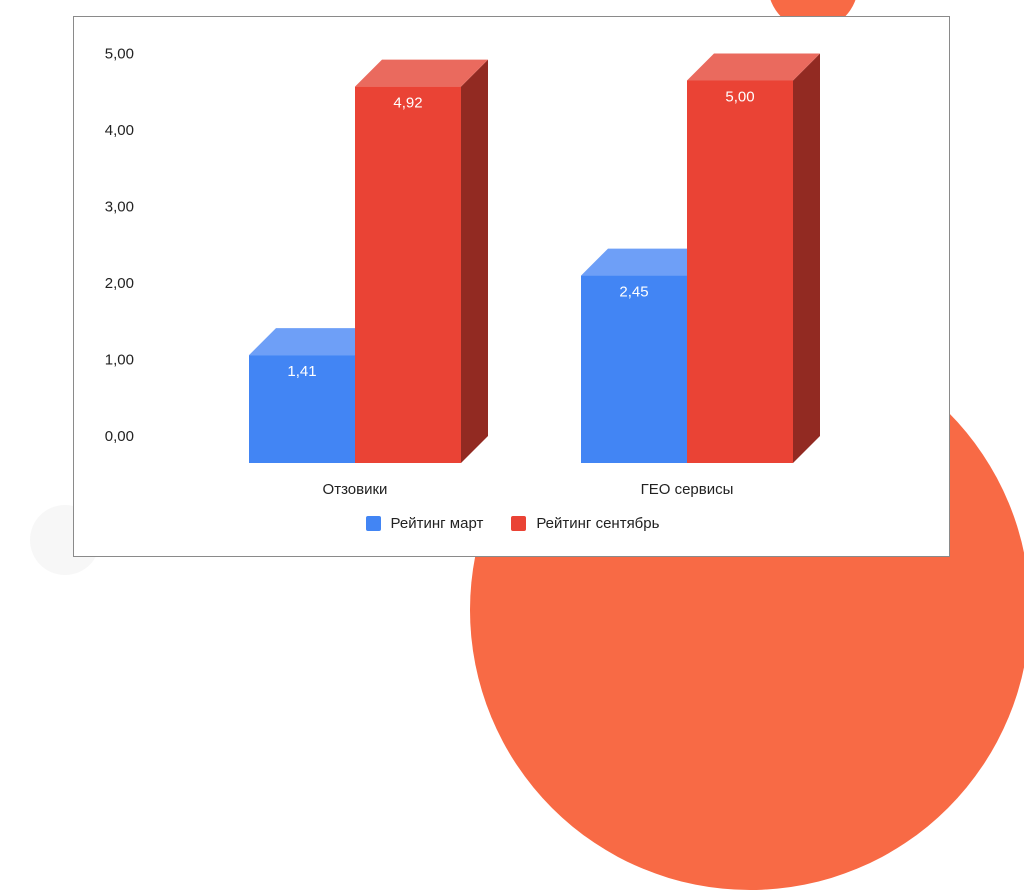 Image resolution: width=1024 pixels, height=890 pixels. Describe the element at coordinates (687, 489) in the screenshot. I see `x-category-label: ГЕО сервисы` at that location.